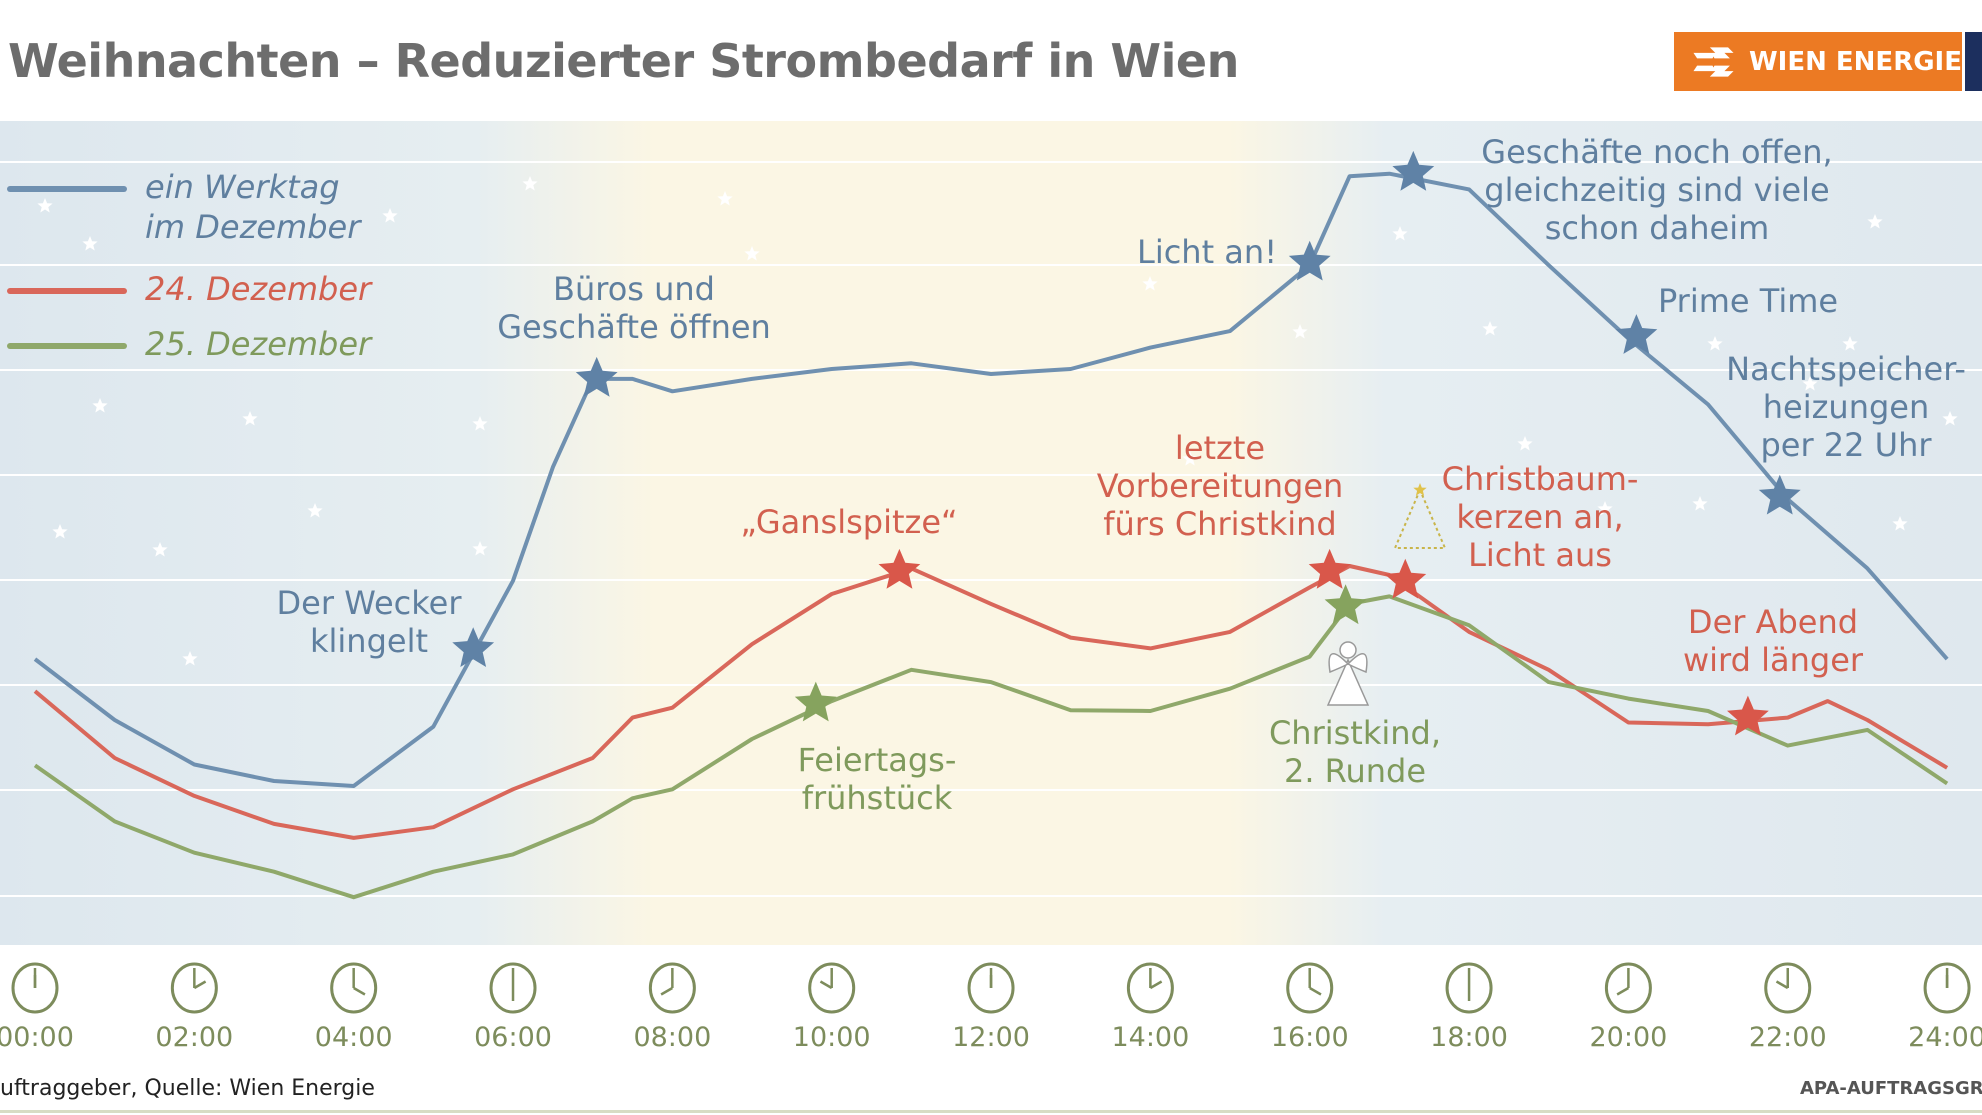 This screenshot has height=1115, width=1982. Describe the element at coordinates (513, 1037) in the screenshot. I see `x-tick-label: 06:00` at that location.